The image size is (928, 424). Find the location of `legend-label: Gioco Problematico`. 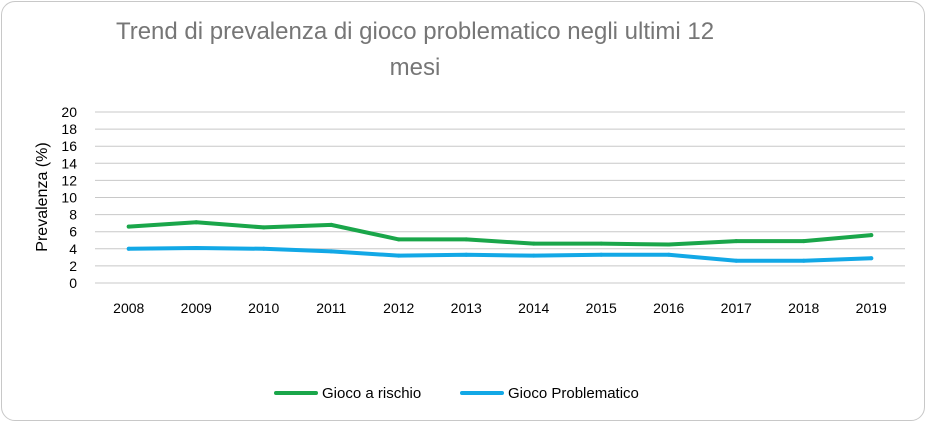

legend-label: Gioco Problematico is located at coordinates (573, 393).